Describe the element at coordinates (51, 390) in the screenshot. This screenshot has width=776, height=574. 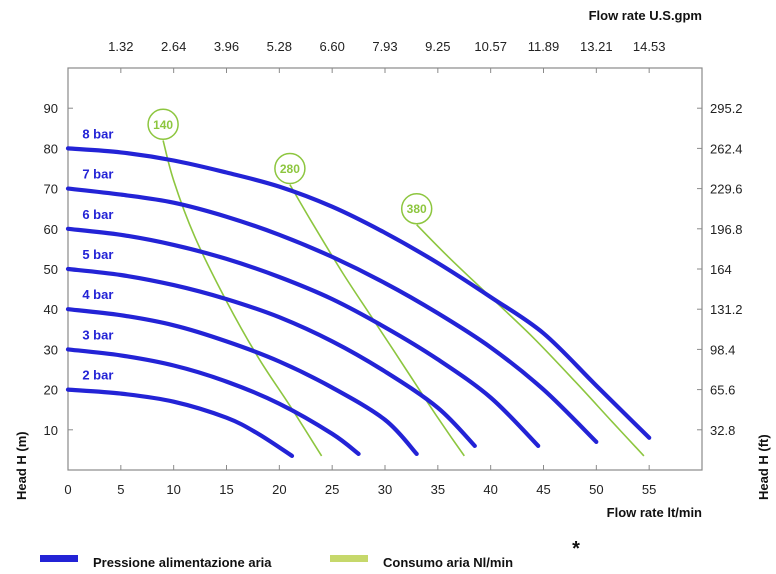
I see `y-tick-label: 20` at that location.